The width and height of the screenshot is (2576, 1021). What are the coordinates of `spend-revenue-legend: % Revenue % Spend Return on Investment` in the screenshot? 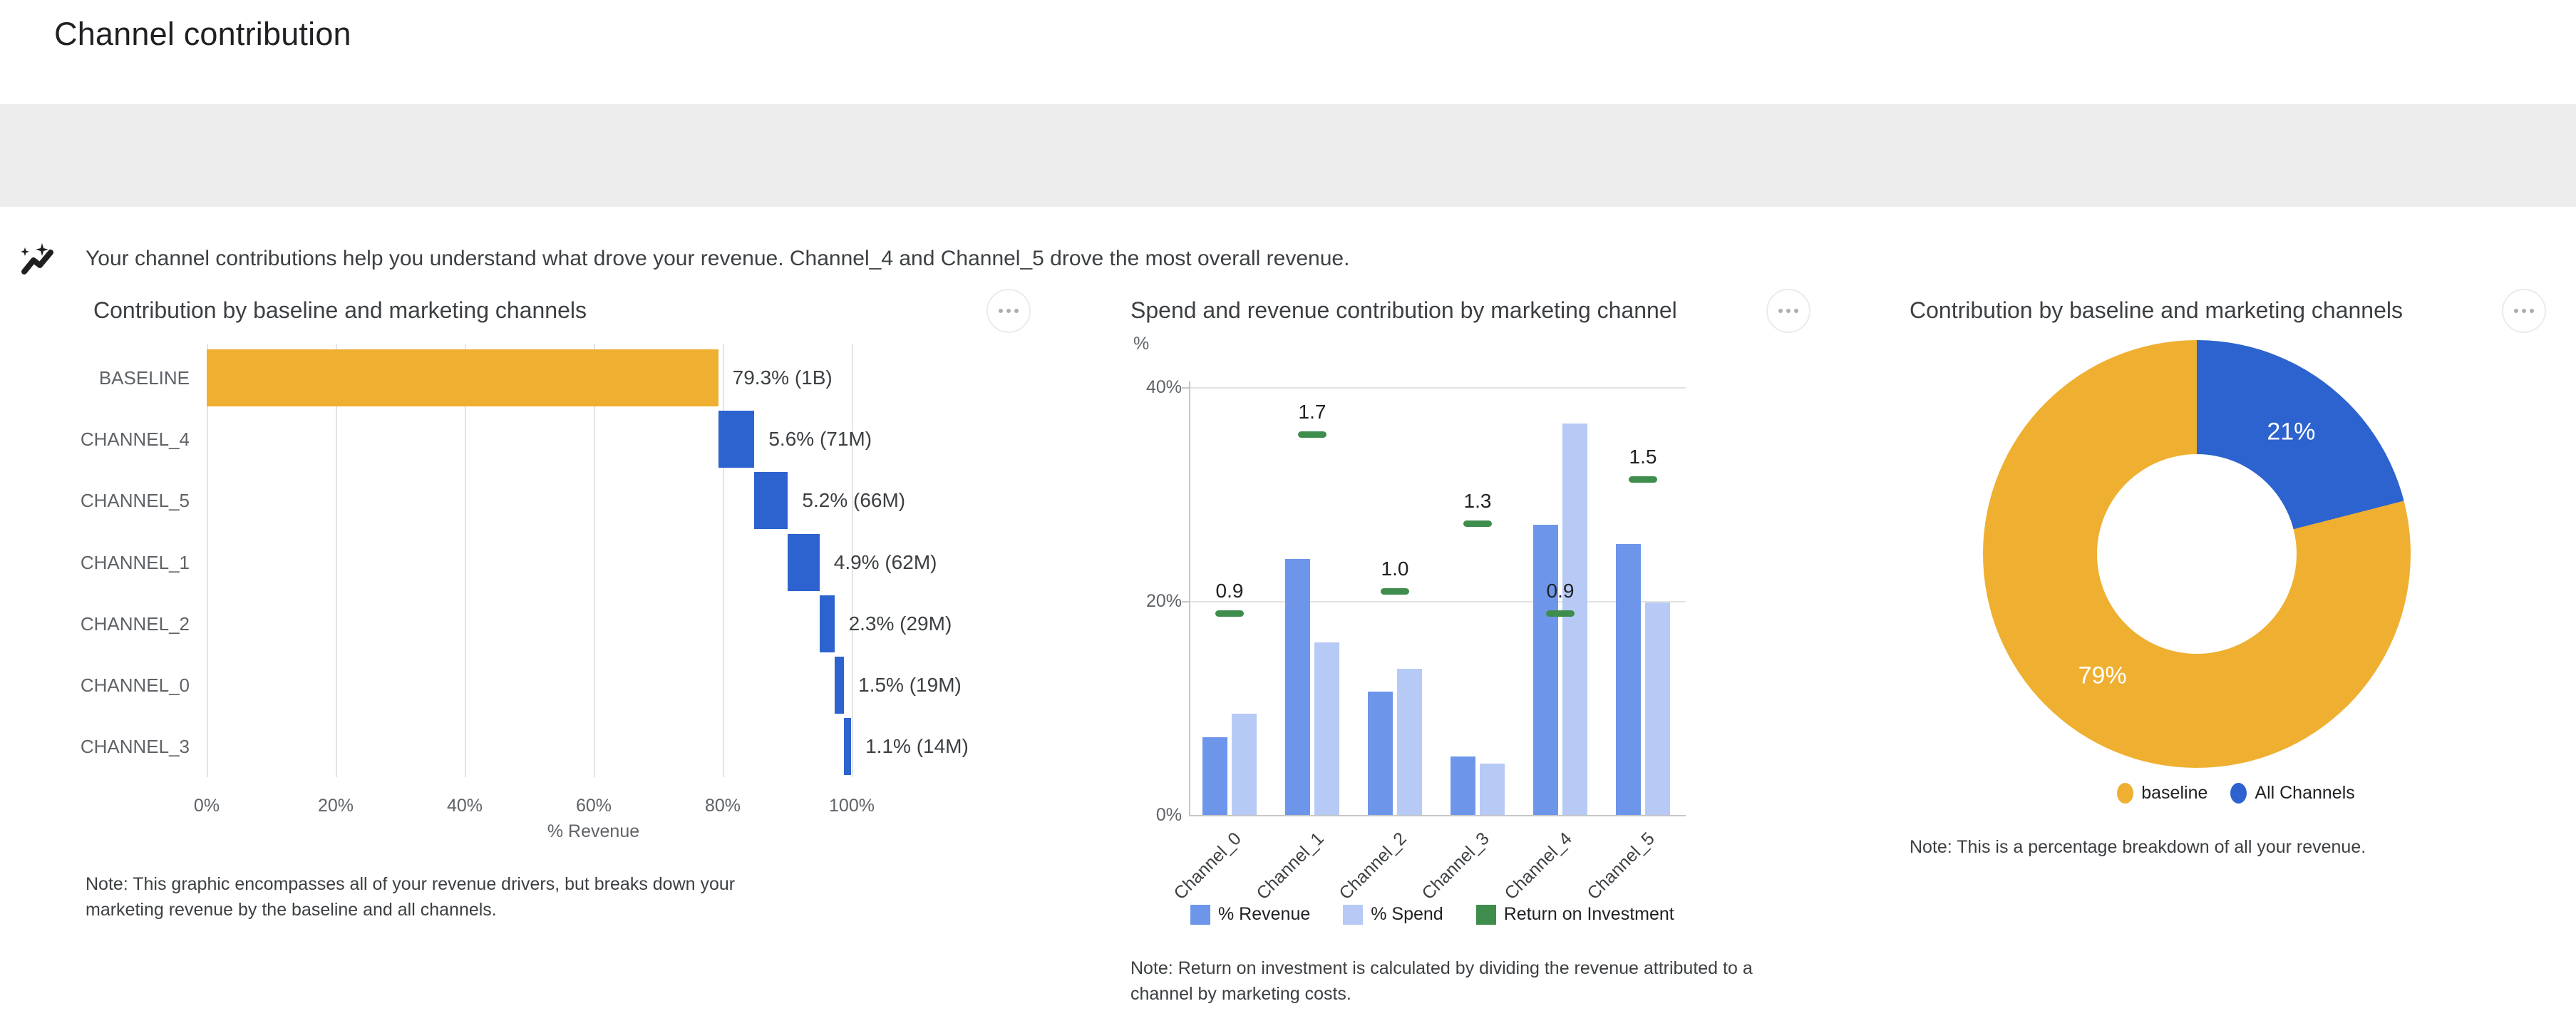 It's located at (1432, 914).